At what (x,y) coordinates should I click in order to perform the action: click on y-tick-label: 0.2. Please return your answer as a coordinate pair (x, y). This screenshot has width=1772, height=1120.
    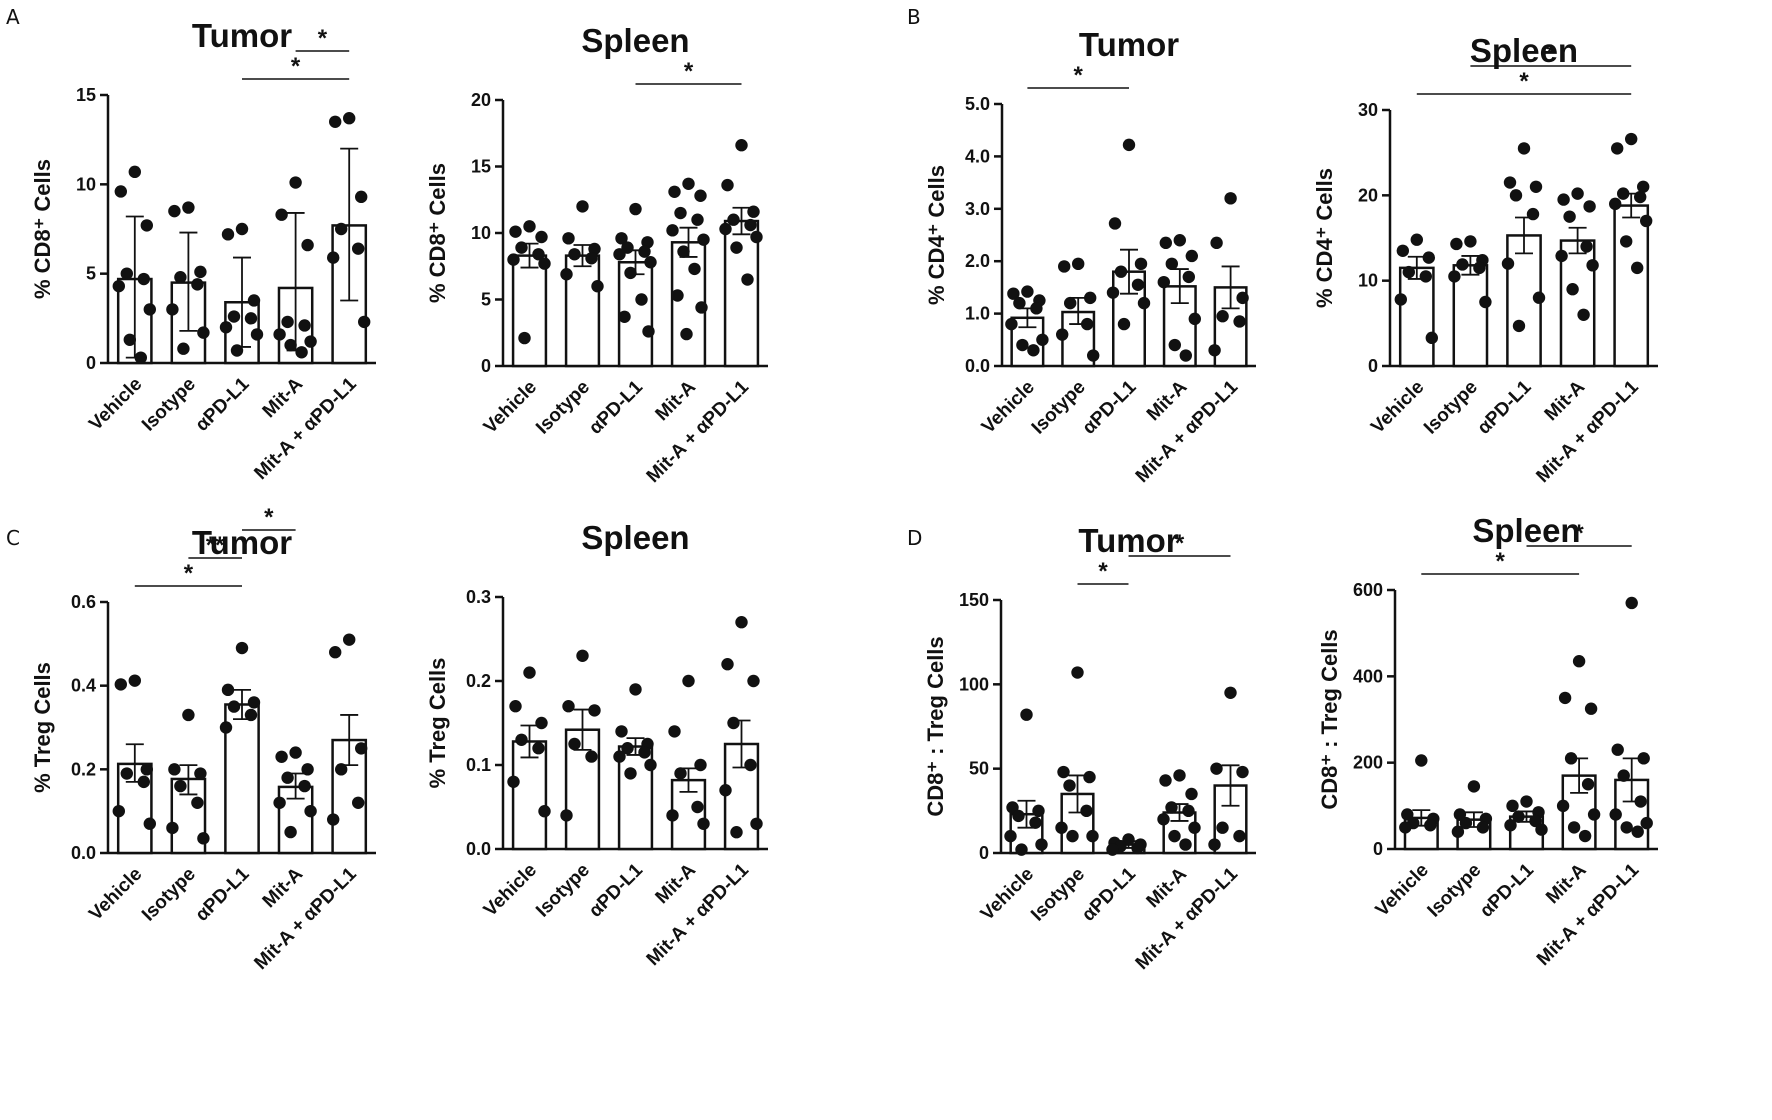
    Looking at the image, I should click on (83, 769).